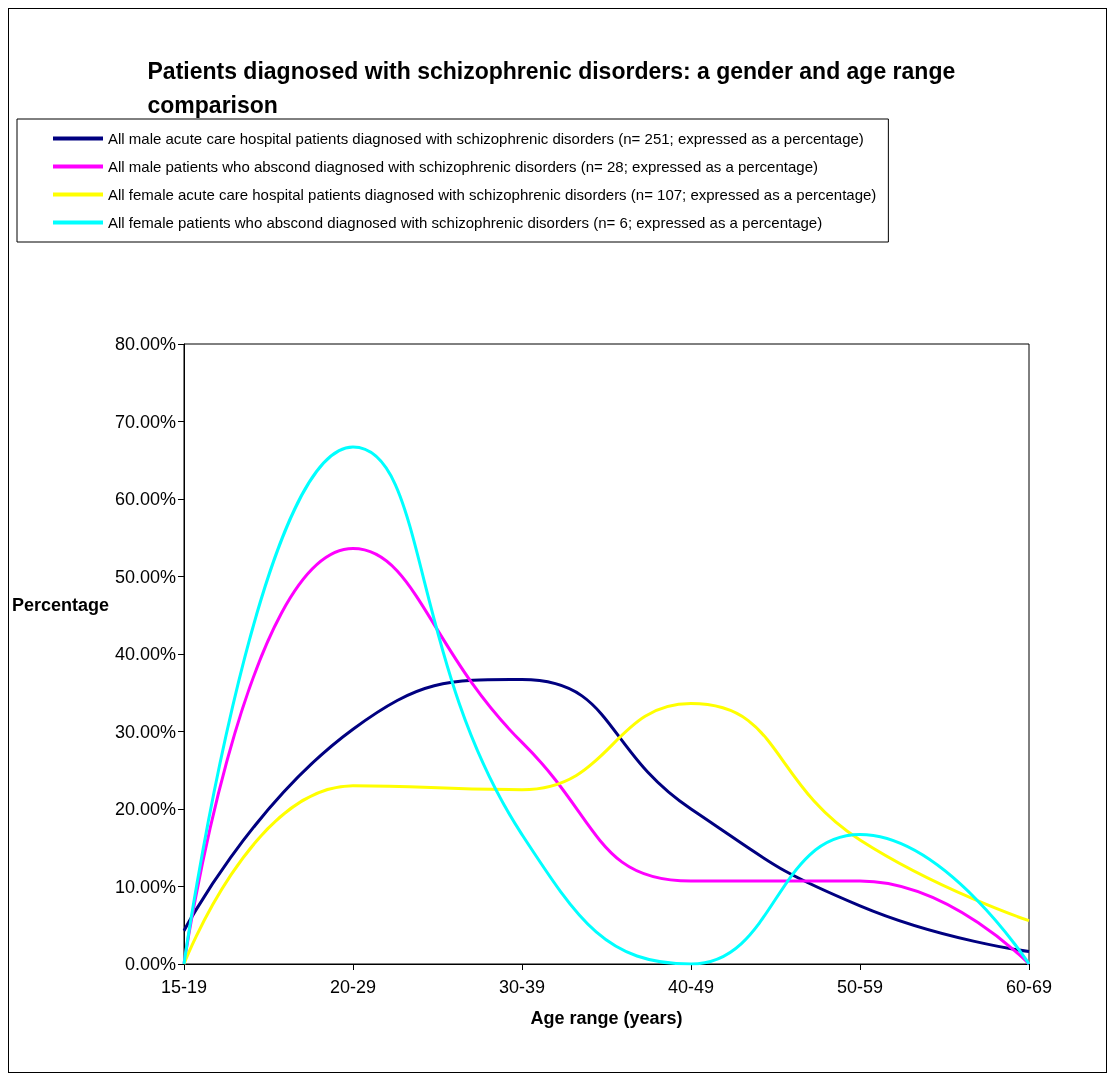  What do you see at coordinates (465, 222) in the screenshot?
I see `legend-label: All female patients who abscond diagnosed with schizophrenic disorders (n= 6; expressed as a percentage)` at bounding box center [465, 222].